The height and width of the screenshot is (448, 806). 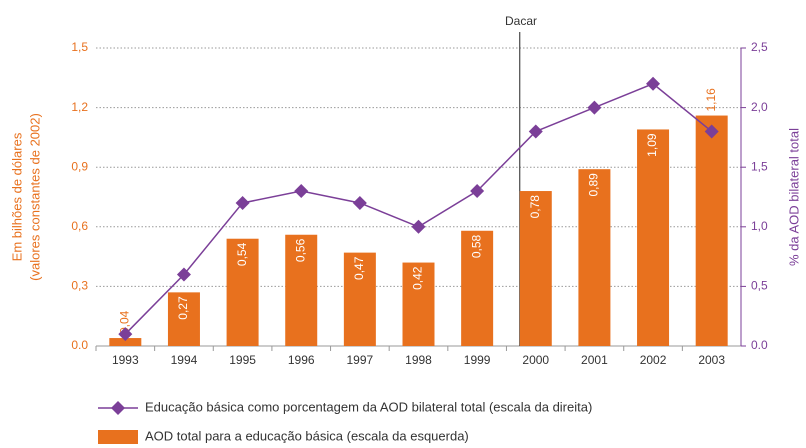 What do you see at coordinates (759, 286) in the screenshot?
I see `y2-tick-label: 0,5` at bounding box center [759, 286].